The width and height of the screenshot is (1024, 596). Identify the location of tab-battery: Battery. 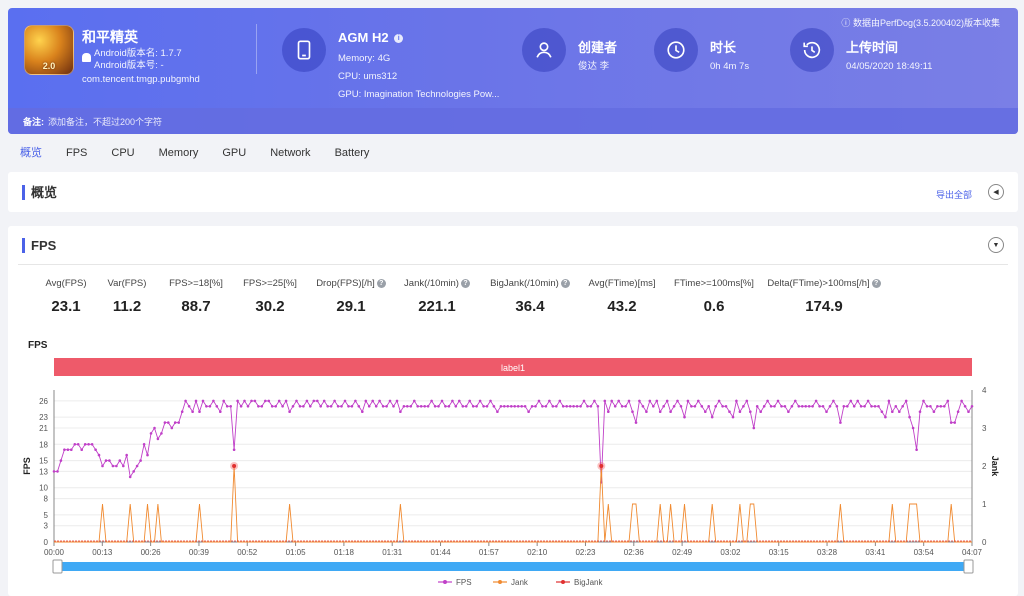
(352, 153).